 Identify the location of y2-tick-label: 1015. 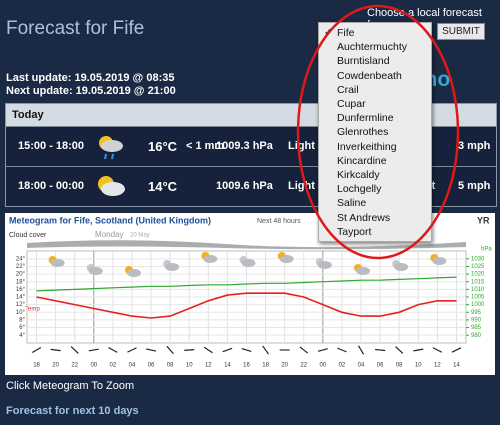
(478, 282).